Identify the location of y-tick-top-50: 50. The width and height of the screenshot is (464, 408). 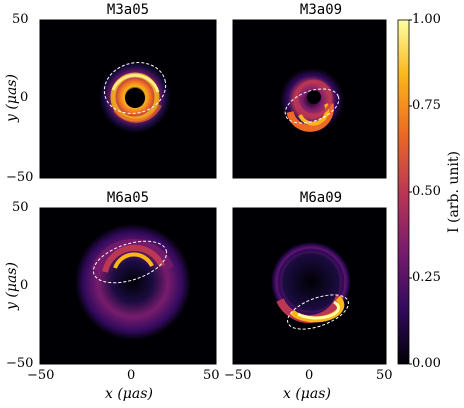
(20, 19).